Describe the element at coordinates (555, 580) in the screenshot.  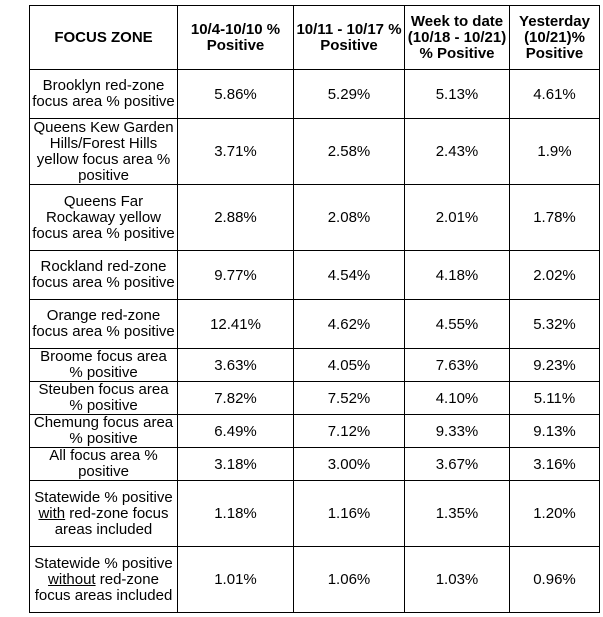
I see `value-cell: 0.96%` at that location.